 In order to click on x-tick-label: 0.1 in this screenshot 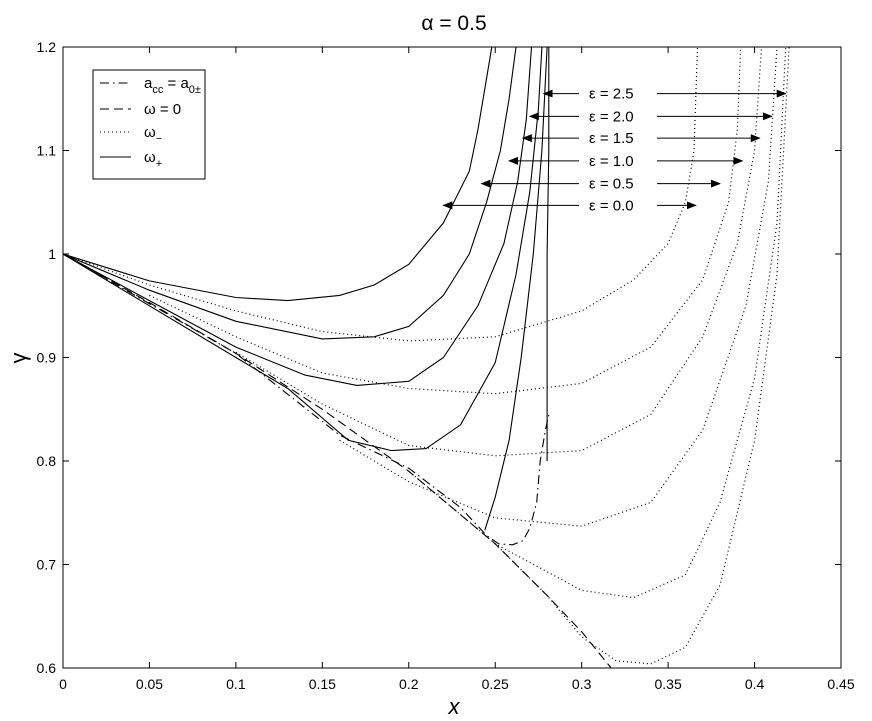, I will do `click(236, 684)`.